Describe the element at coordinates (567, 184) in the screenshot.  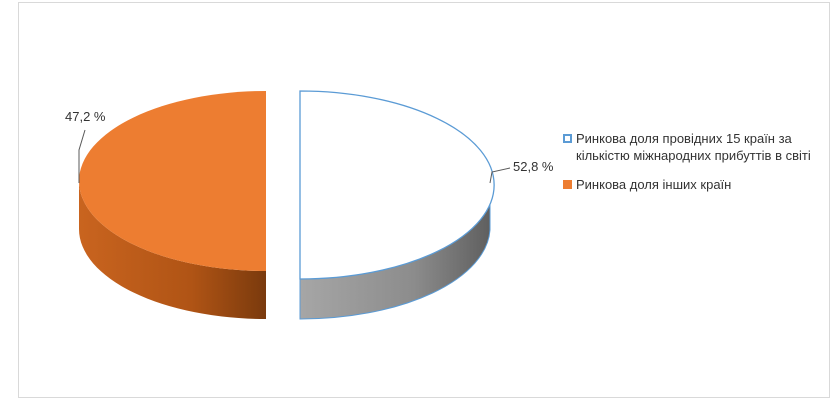
I see `legend-swatch-other` at that location.